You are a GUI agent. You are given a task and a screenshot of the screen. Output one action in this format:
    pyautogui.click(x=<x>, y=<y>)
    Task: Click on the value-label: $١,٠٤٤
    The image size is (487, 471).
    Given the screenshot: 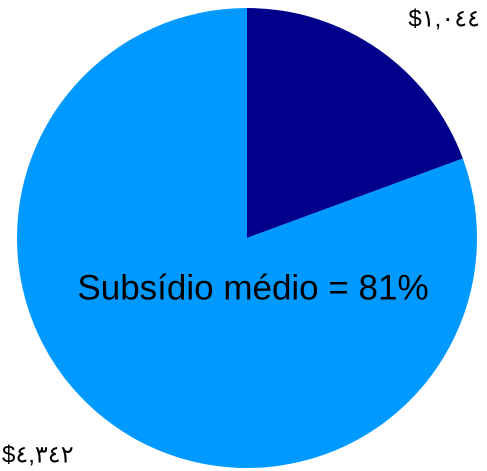 What is the action you would take?
    pyautogui.click(x=444, y=18)
    